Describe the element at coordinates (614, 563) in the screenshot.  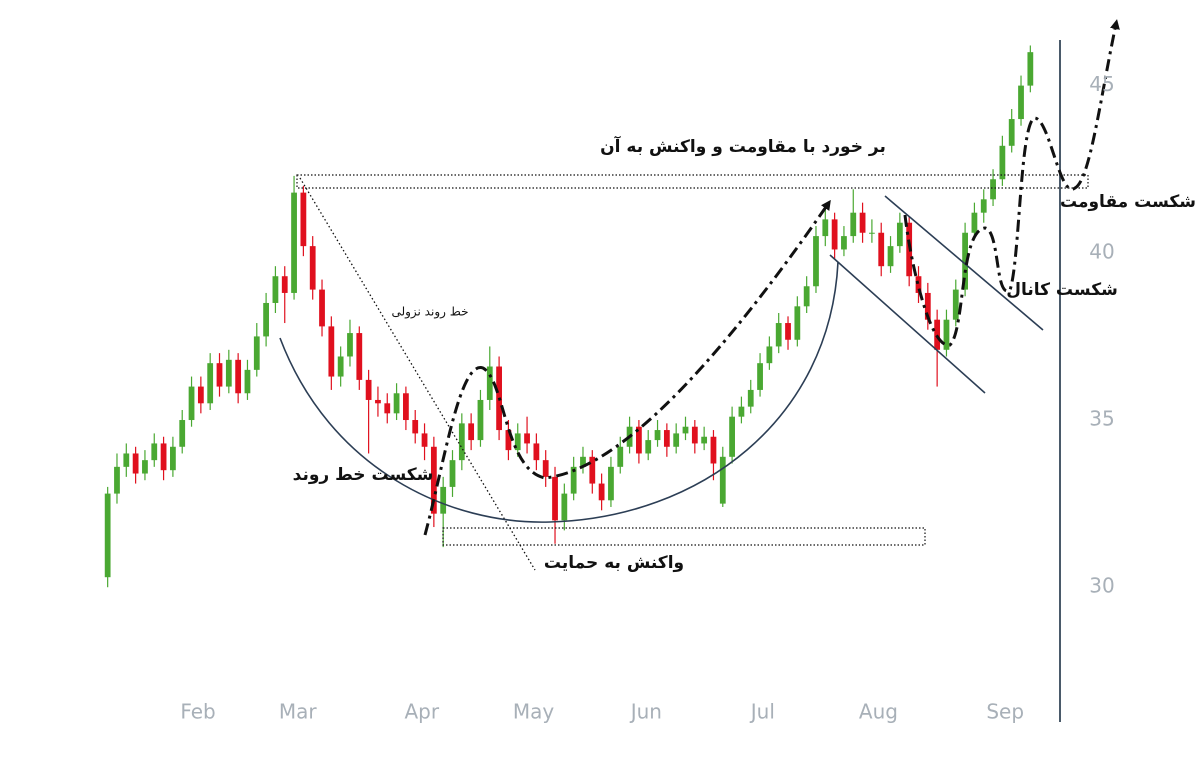
I see `annotation: واکنش به حمایت` at that location.